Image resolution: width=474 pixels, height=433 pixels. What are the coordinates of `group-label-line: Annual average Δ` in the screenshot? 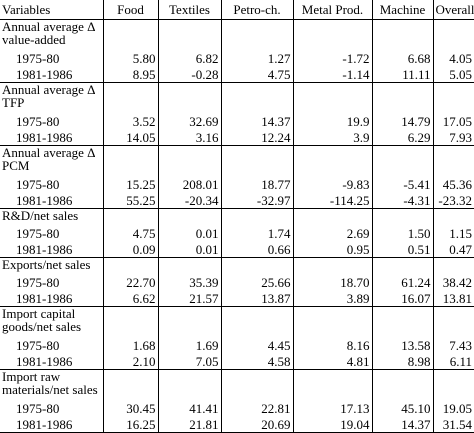 It's located at (49, 152).